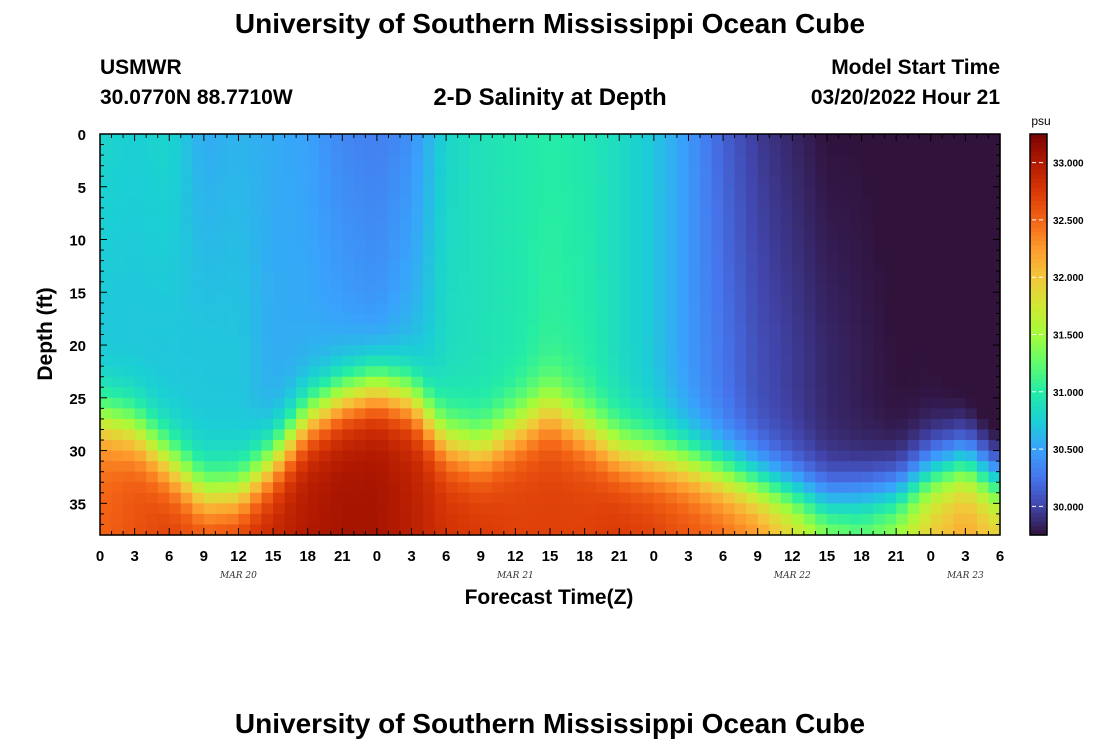 This screenshot has height=750, width=1100. What do you see at coordinates (584, 556) in the screenshot?
I see `x-tick-label: 18` at bounding box center [584, 556].